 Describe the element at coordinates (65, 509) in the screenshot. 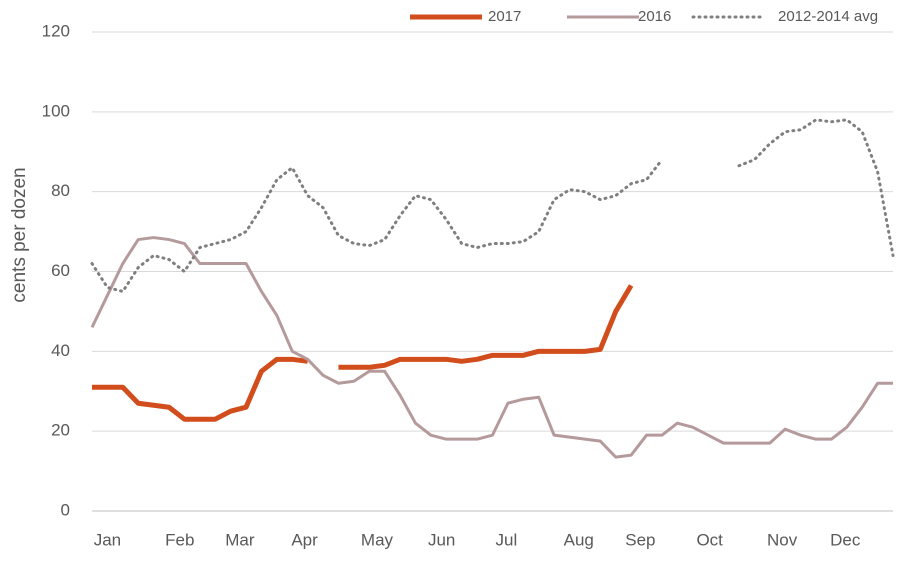

I see `y-tick-label: 0` at that location.